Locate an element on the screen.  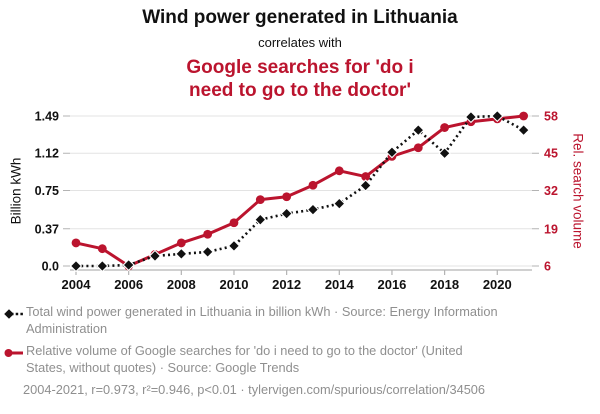
x-axis-tick-label: 2008 is located at coordinates (181, 284).